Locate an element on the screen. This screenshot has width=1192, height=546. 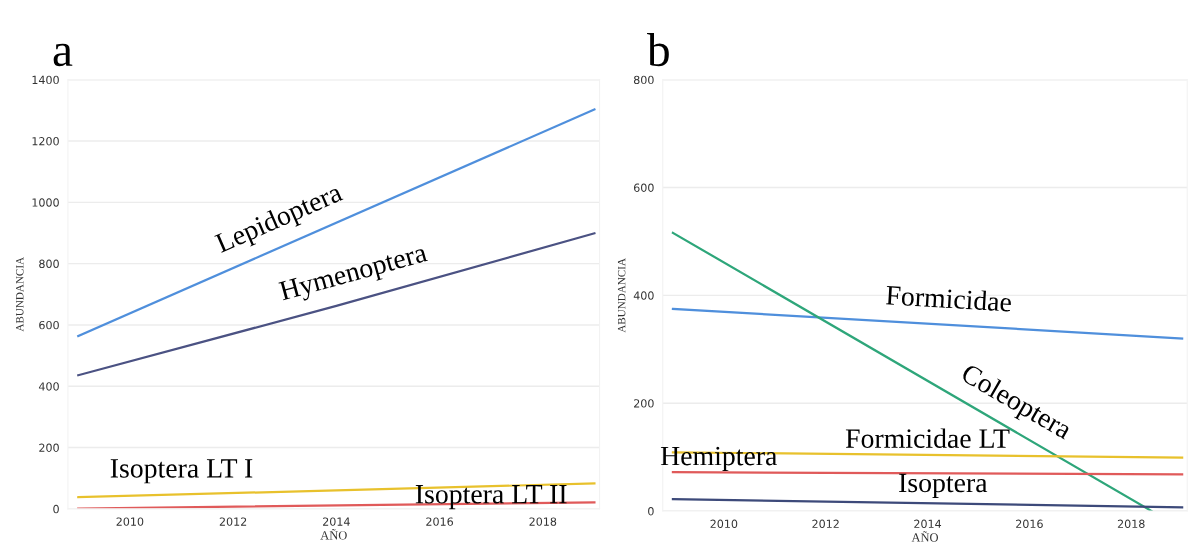
chart-title: a is located at coordinates (63, 55).